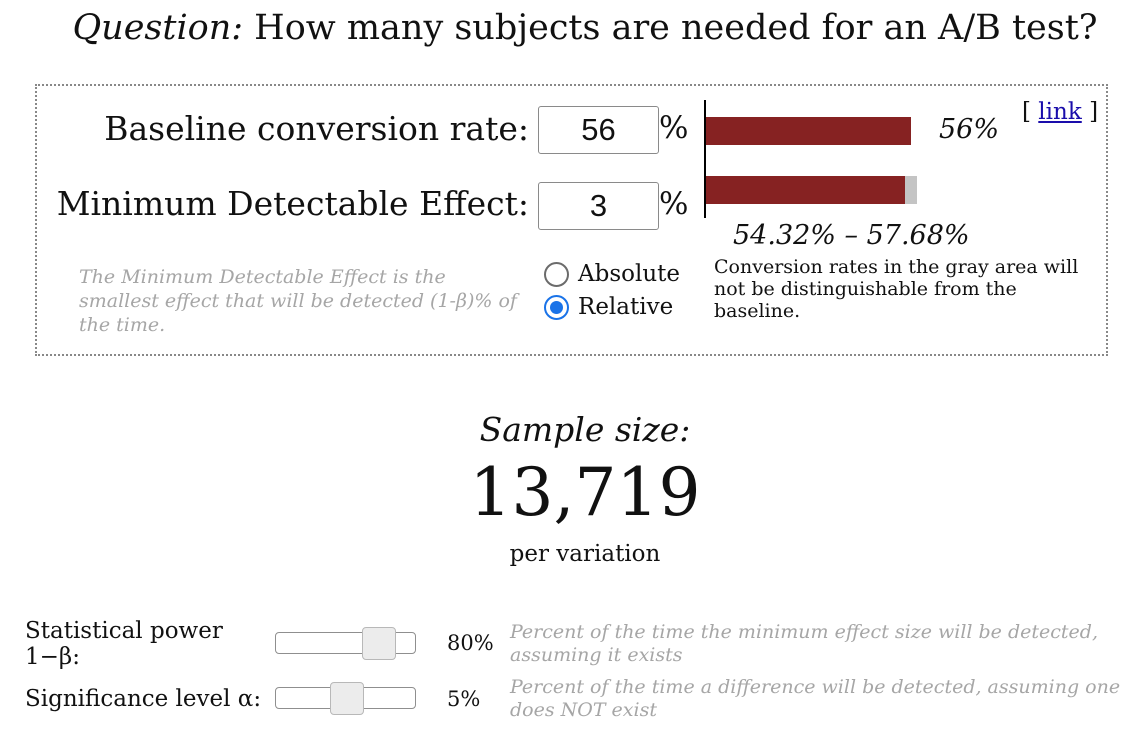 This screenshot has width=1132, height=734. I want to click on power-label-text: Statistical power 1−β:, so click(124, 644).